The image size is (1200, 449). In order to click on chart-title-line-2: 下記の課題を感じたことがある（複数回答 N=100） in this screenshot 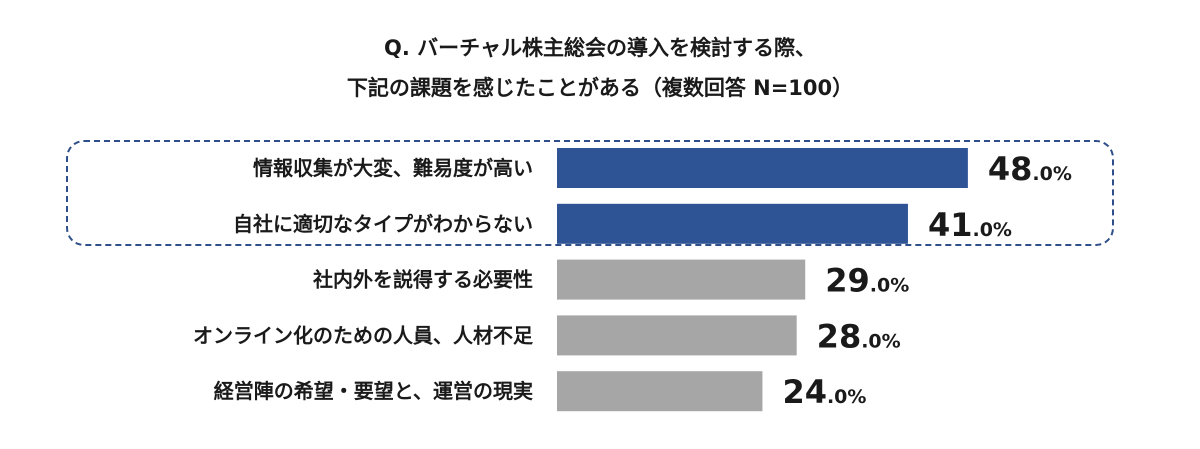, I will do `click(600, 88)`.